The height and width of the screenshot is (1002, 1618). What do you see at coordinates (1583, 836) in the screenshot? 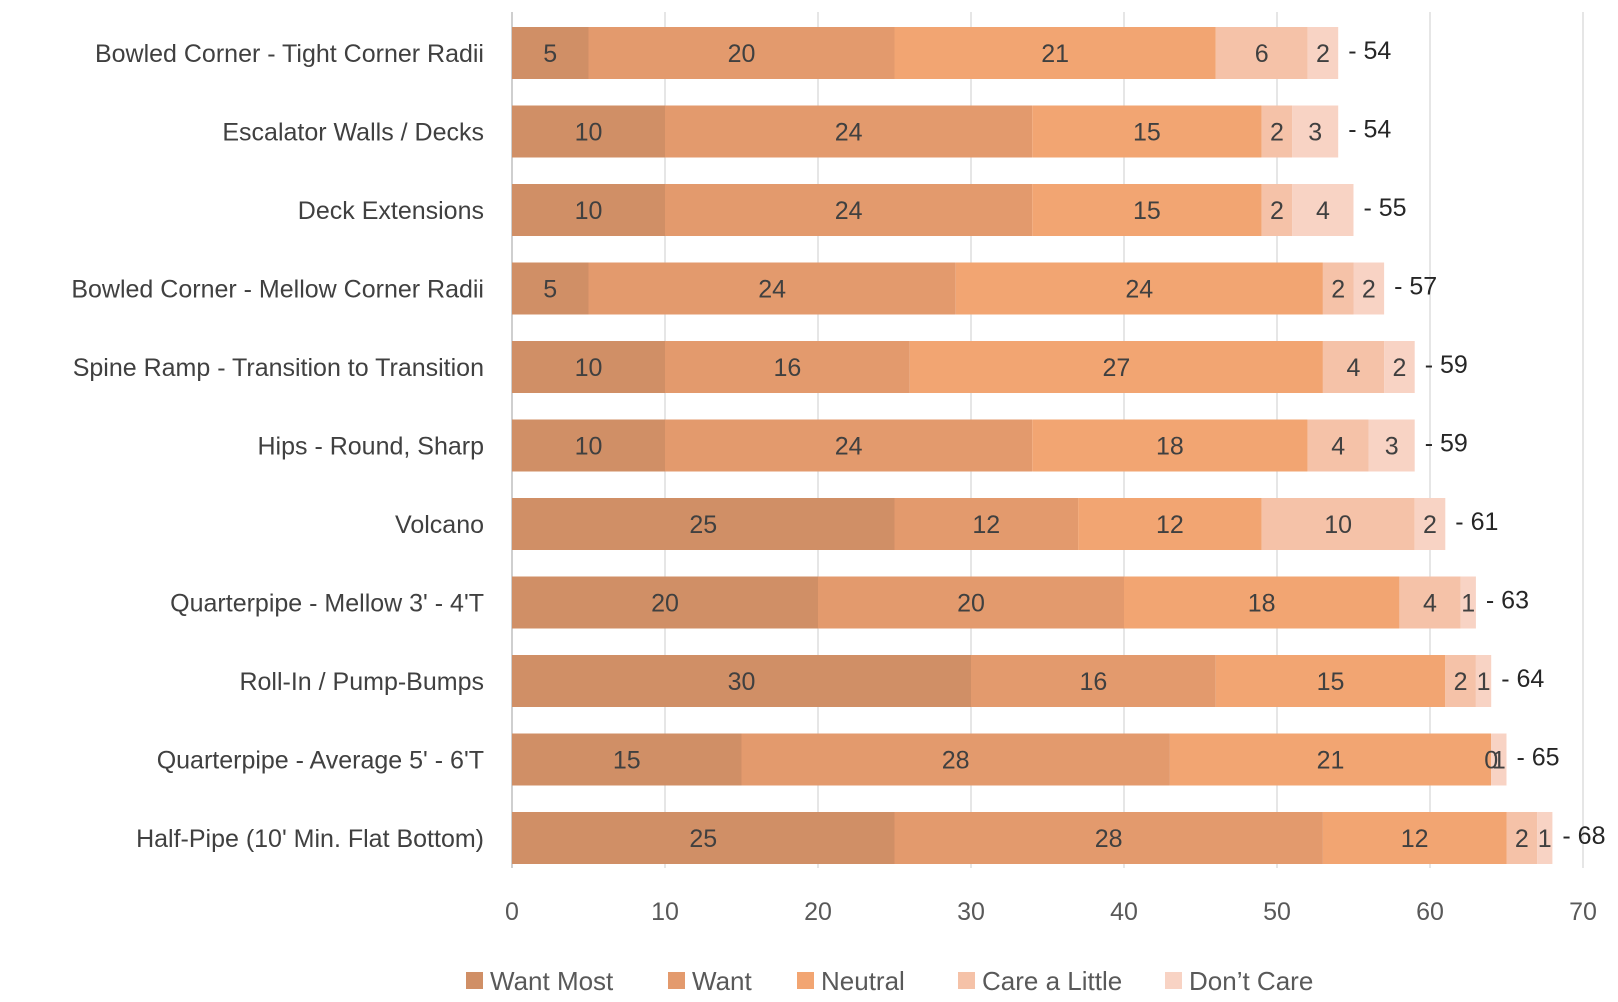
I see `total-label: - 68` at bounding box center [1583, 836].